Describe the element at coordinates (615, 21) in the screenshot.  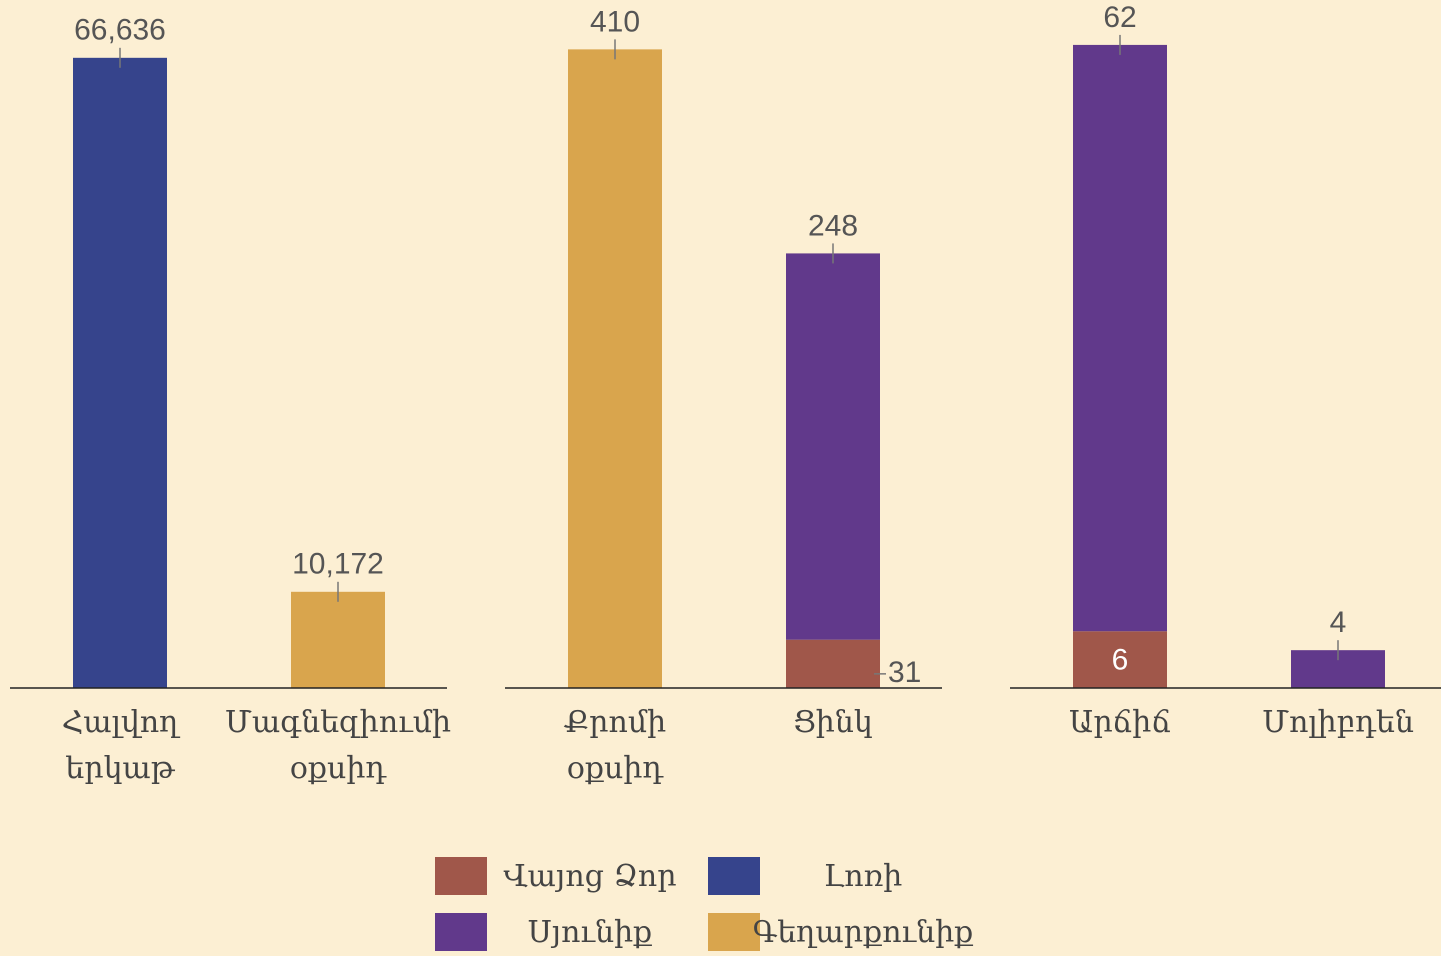
I see `value-label: 410` at that location.